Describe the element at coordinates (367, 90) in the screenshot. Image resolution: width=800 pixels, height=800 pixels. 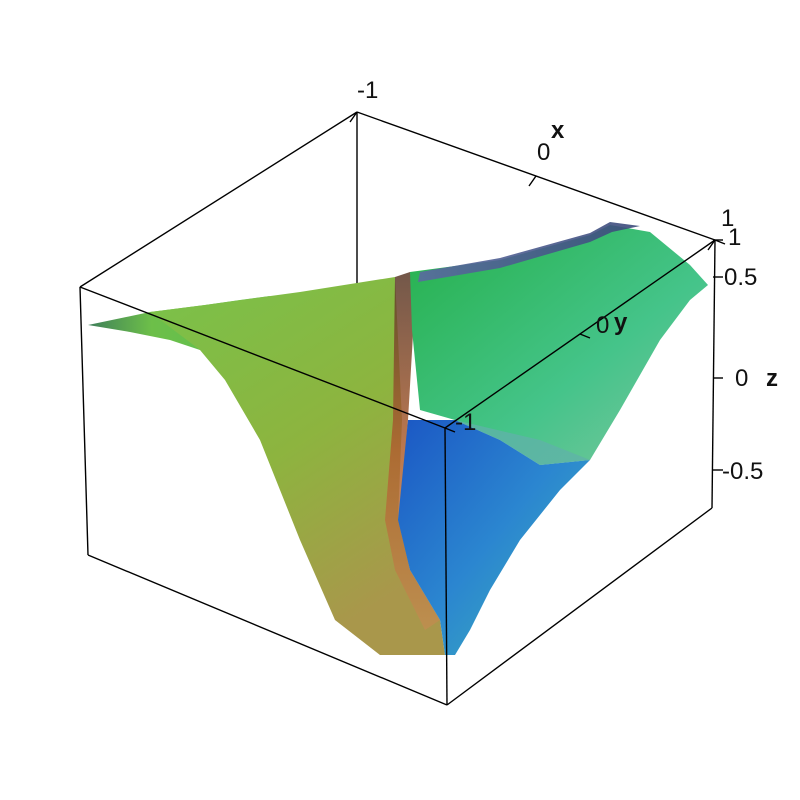
I see `x-tick-label: -1` at that location.